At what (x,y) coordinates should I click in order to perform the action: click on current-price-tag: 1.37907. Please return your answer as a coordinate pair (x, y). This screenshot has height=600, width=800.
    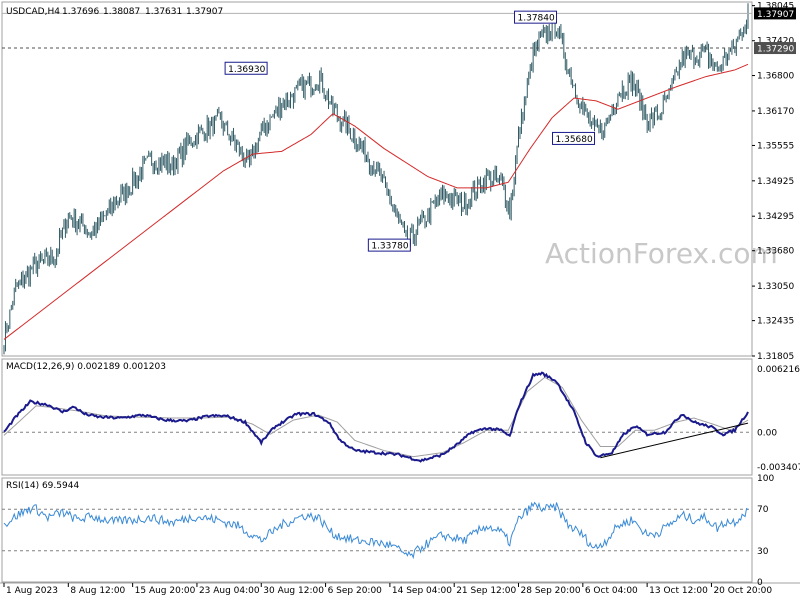
    Looking at the image, I should click on (775, 15).